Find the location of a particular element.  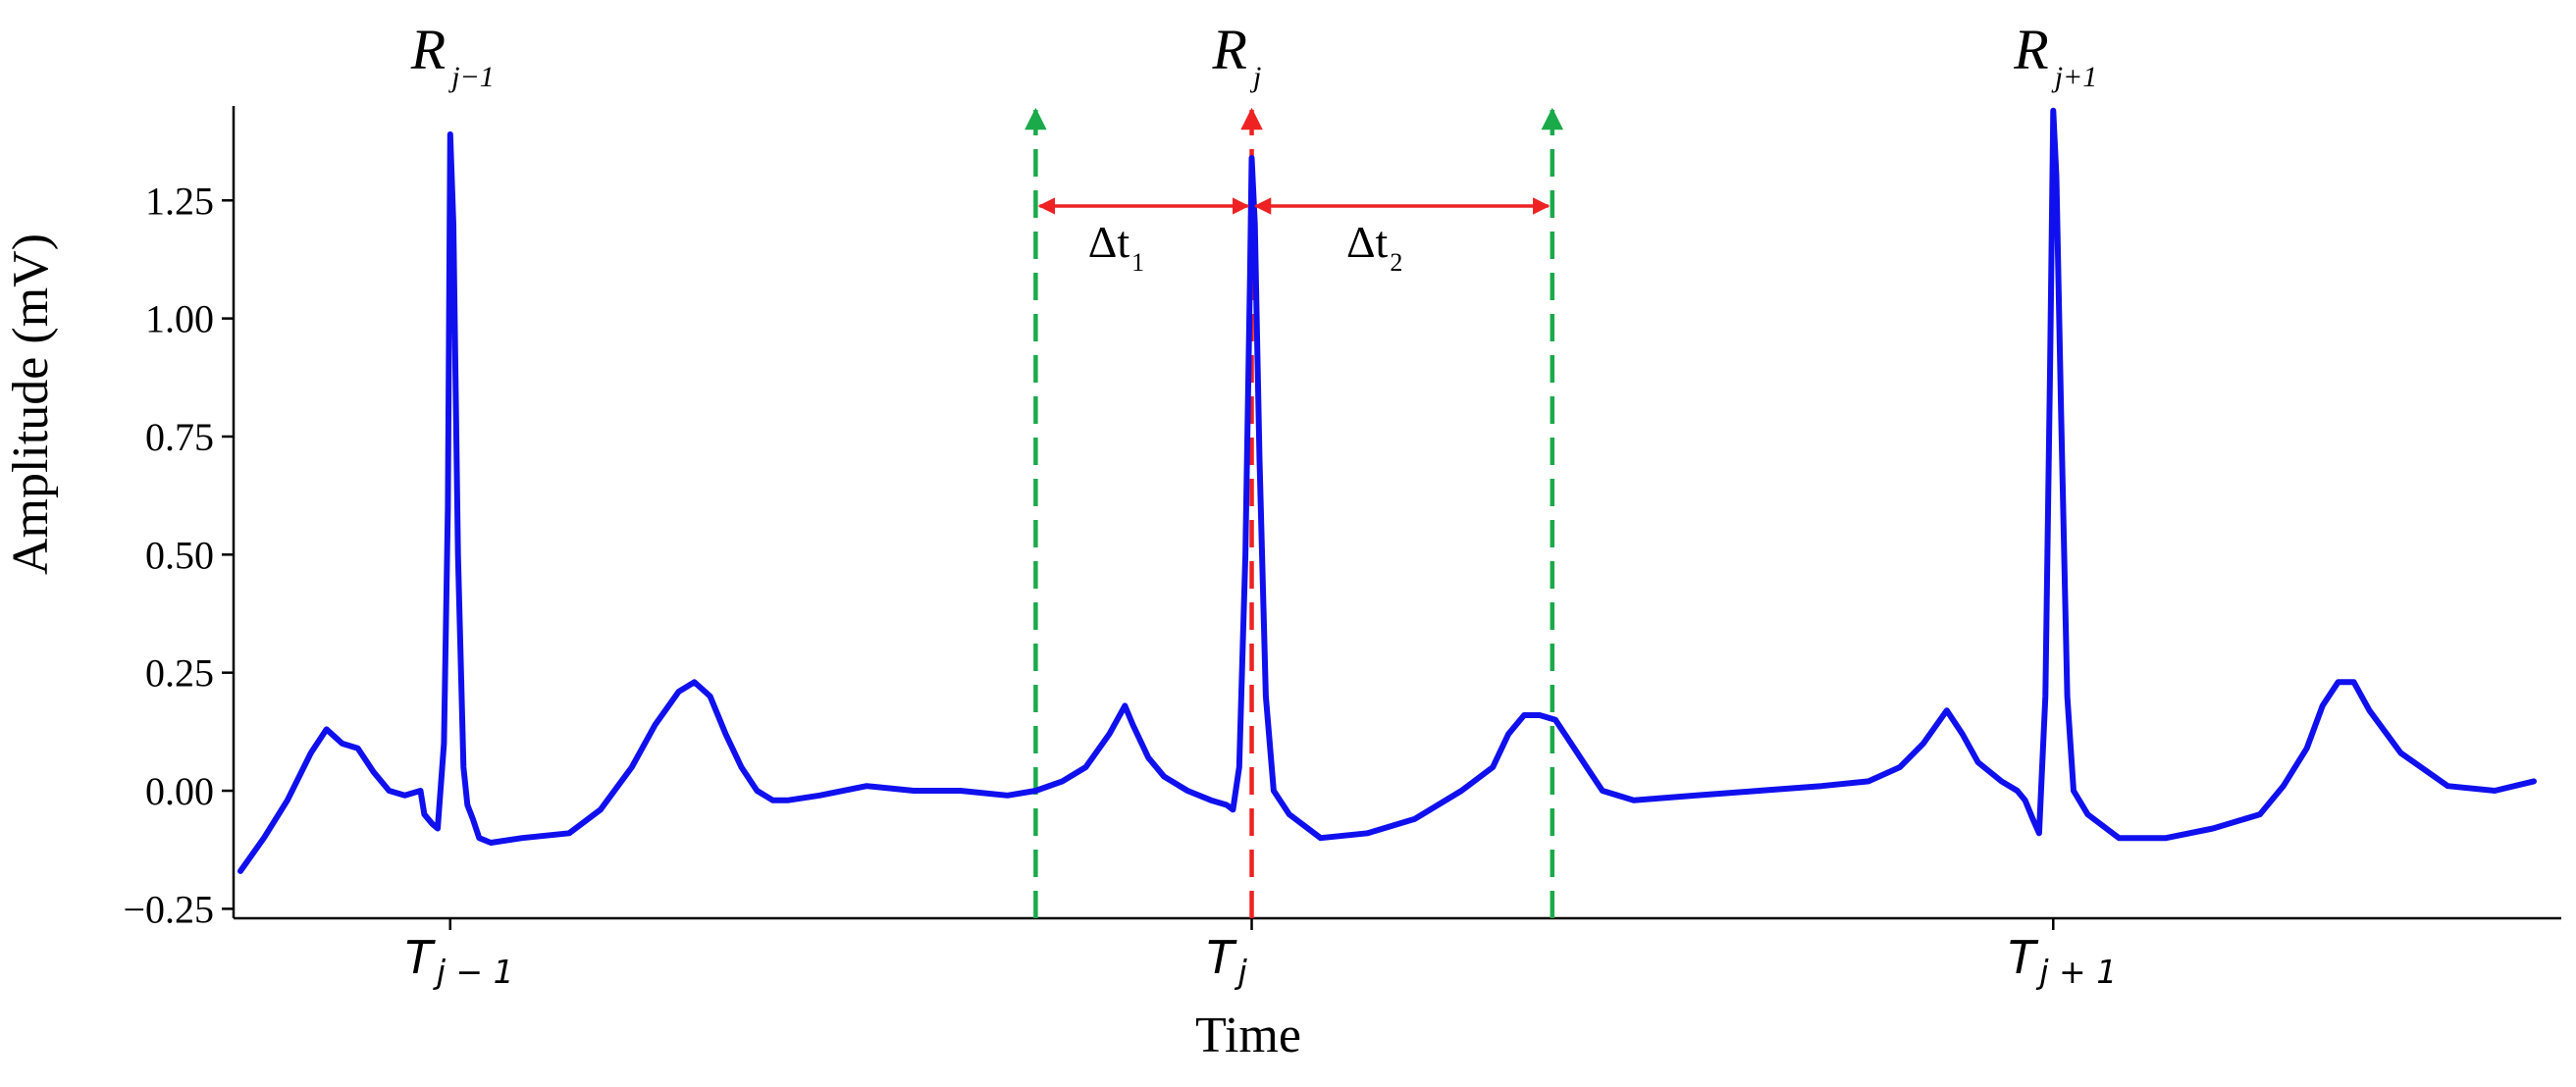

x-axis-title: Time is located at coordinates (1248, 1036).